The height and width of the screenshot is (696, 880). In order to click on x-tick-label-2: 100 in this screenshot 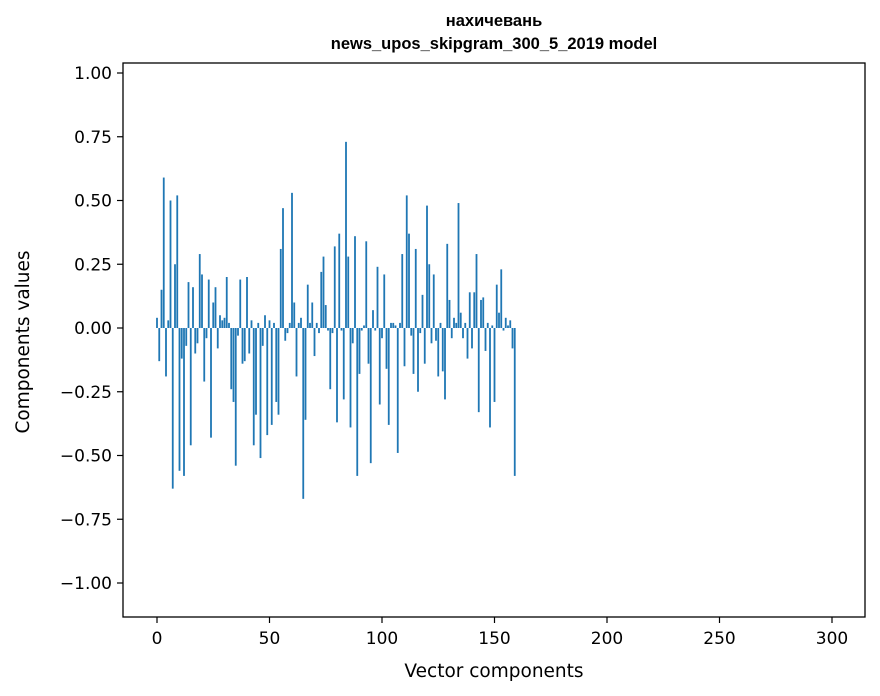, I will do `click(382, 639)`.